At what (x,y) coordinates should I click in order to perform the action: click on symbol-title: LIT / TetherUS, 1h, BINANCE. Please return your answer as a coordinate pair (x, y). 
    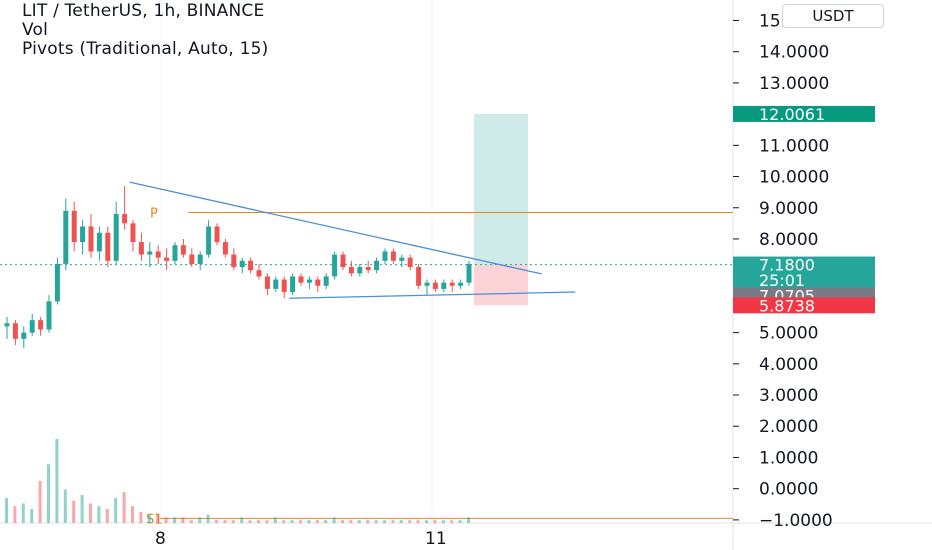
    Looking at the image, I should click on (143, 11).